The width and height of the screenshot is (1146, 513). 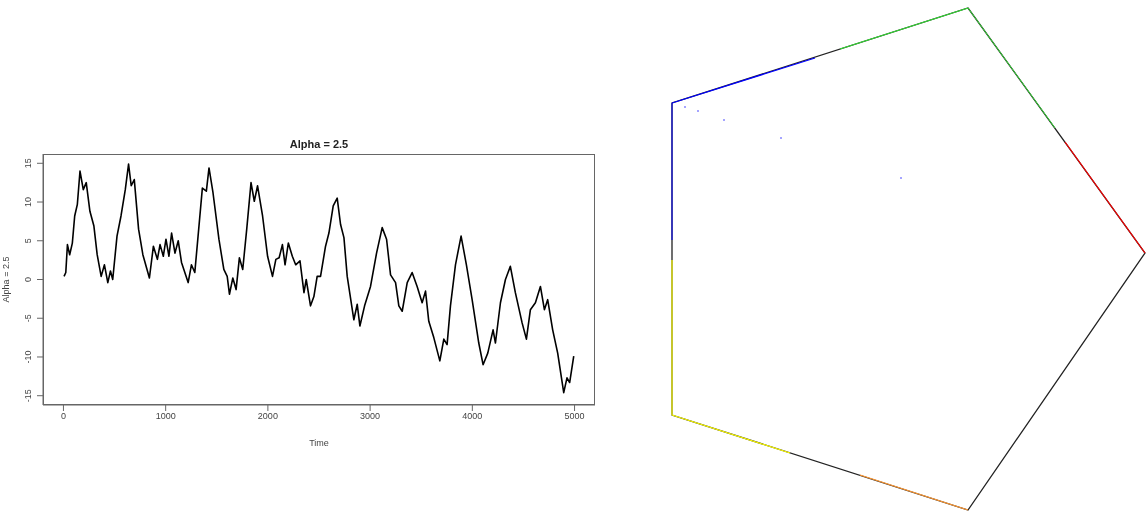 What do you see at coordinates (28, 318) in the screenshot?
I see `y-tick-label: -5` at bounding box center [28, 318].